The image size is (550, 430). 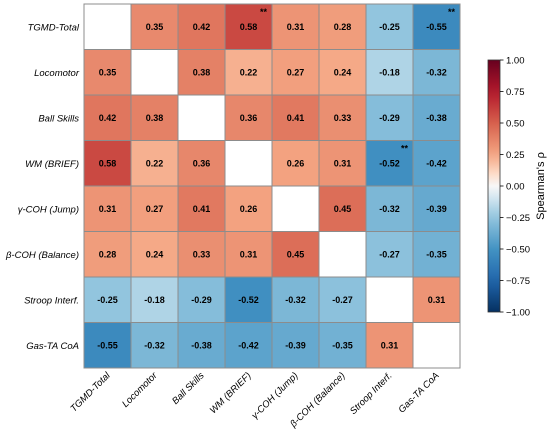 What do you see at coordinates (518, 281) in the screenshot?
I see `colorbar-tick-label: −0.75` at bounding box center [518, 281].